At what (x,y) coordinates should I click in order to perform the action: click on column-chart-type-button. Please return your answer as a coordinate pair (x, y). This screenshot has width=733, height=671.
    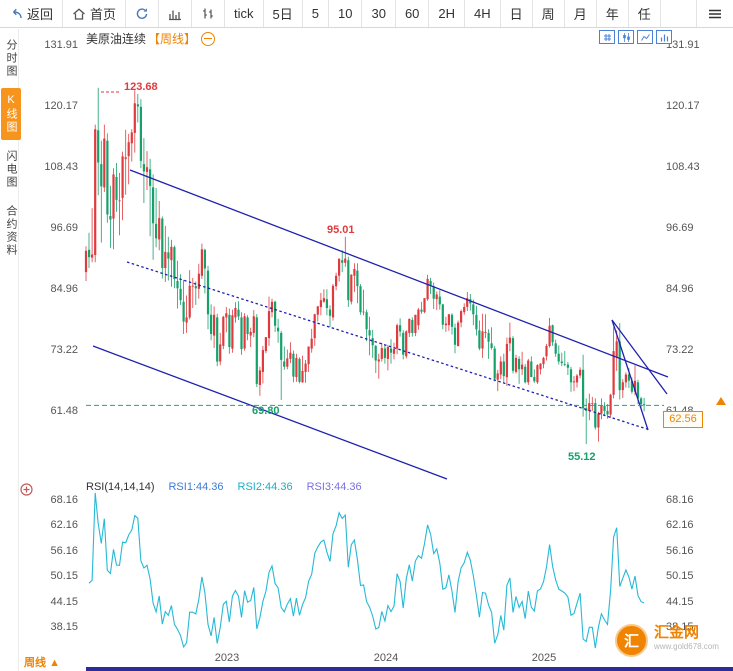
    Looking at the image, I should click on (176, 13).